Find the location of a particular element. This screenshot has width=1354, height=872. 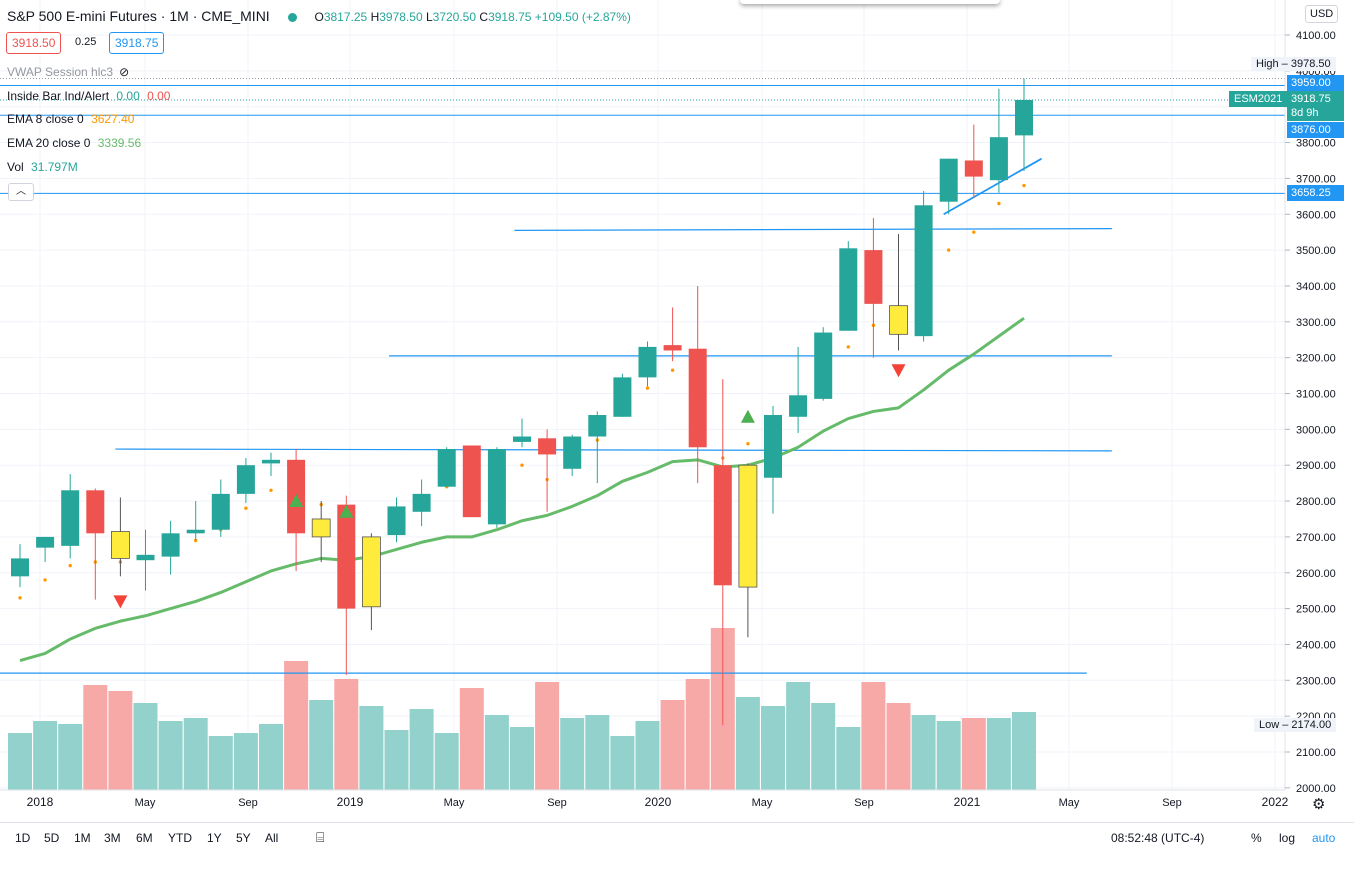

calendar-range-icon: ⌸ is located at coordinates (320, 837).